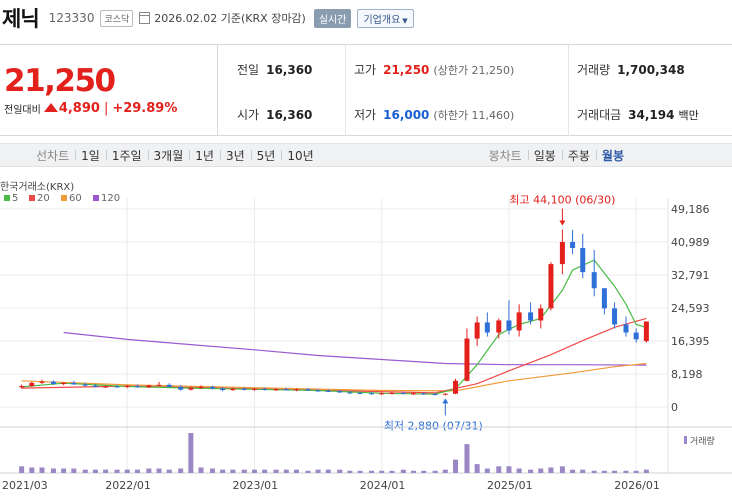 The height and width of the screenshot is (502, 732). Describe the element at coordinates (690, 275) in the screenshot. I see `y-tick-label: 32,791` at that location.